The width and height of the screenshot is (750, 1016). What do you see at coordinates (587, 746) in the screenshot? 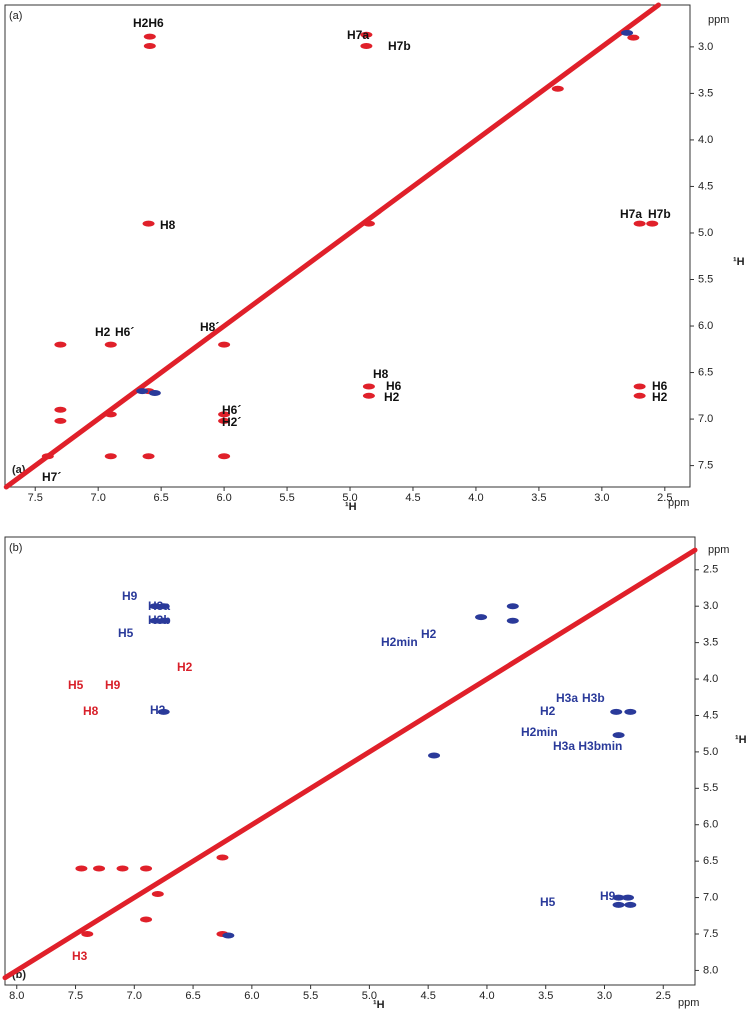
I see `peak-annotation: H3a H3bmin` at bounding box center [587, 746].